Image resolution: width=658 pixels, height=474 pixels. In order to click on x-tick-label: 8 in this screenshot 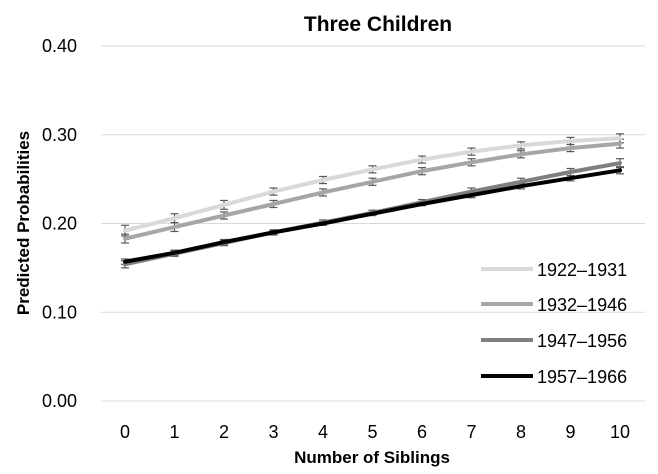, I will do `click(521, 432)`.